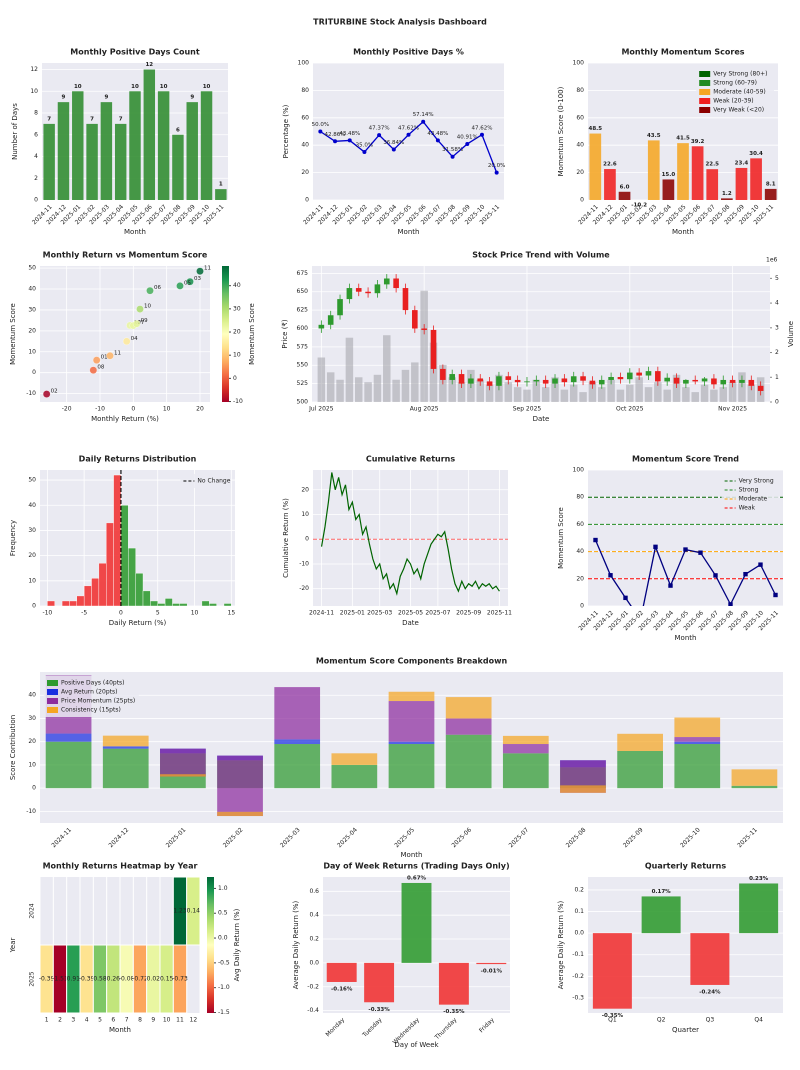  Describe the element at coordinates (633, 837) in the screenshot. I see `x-tick-label: 2025-09` at that location.